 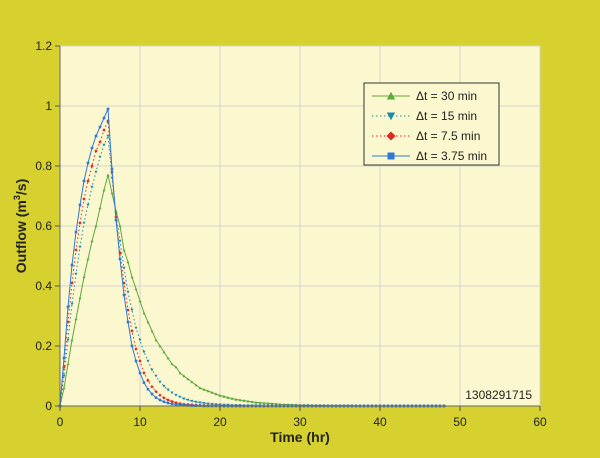 I want to click on x-tick-label: 0, so click(x=60, y=422).